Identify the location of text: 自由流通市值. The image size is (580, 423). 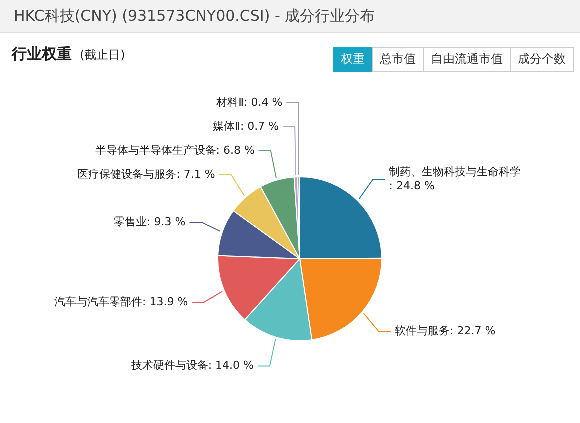
(467, 59).